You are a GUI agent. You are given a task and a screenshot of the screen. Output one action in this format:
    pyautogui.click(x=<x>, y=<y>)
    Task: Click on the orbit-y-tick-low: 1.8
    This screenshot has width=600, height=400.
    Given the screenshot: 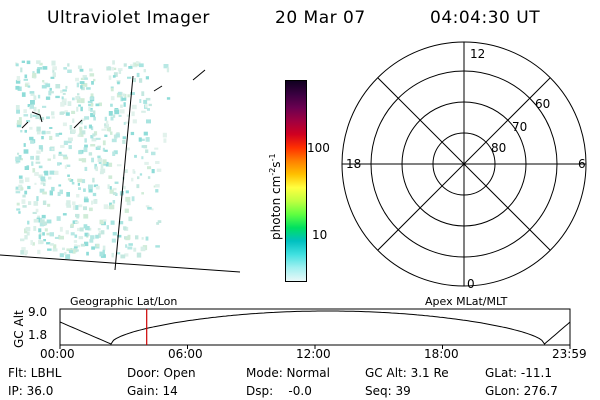 What is the action you would take?
    pyautogui.click(x=38, y=335)
    